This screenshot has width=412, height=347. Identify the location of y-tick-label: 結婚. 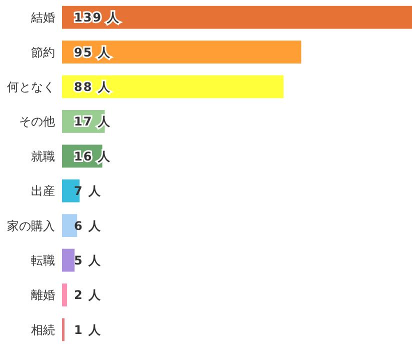
(42, 17).